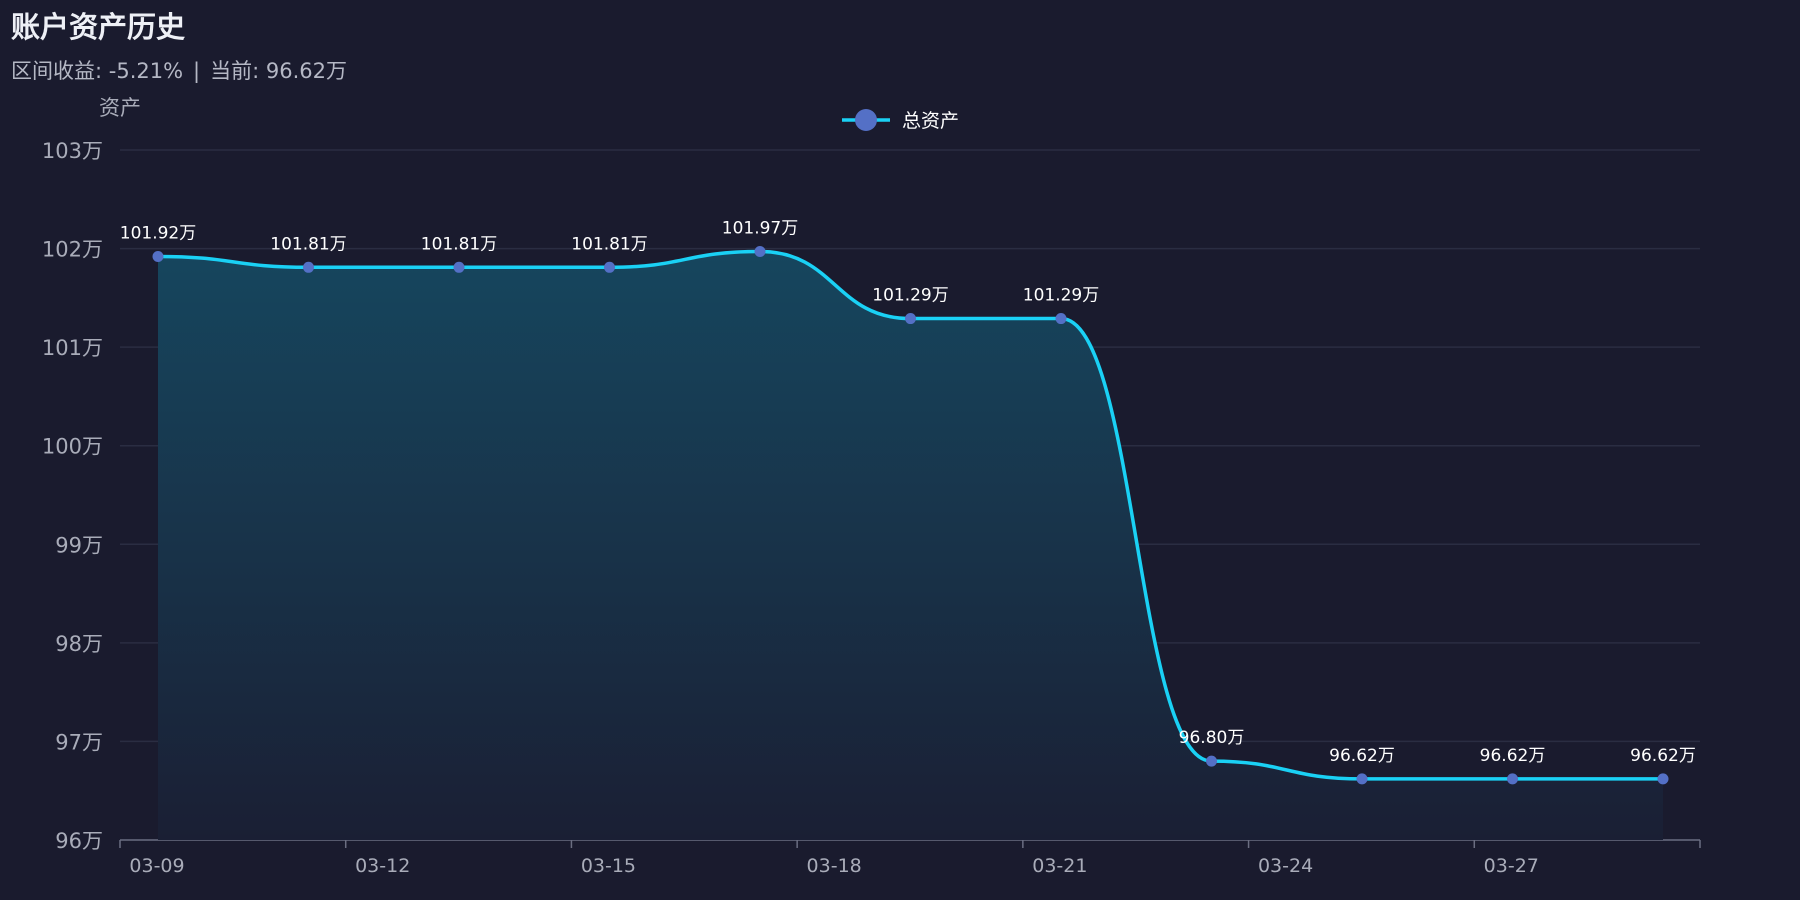 Image resolution: width=1800 pixels, height=900 pixels. Describe the element at coordinates (930, 121) in the screenshot. I see `legend-label: 总资产` at that location.